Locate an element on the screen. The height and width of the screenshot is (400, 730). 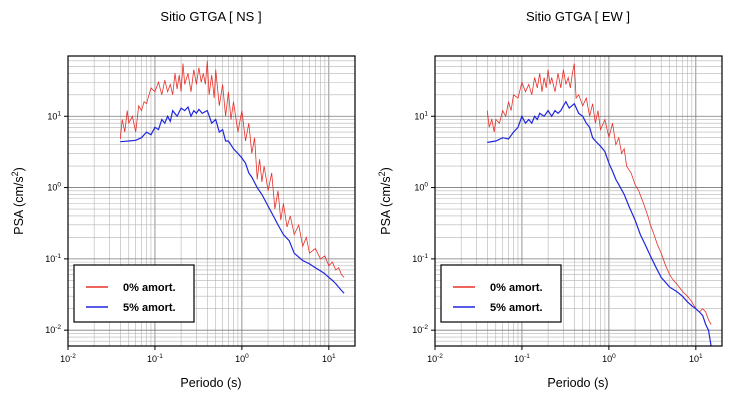
series-line-blue is located at coordinates (232, 199).